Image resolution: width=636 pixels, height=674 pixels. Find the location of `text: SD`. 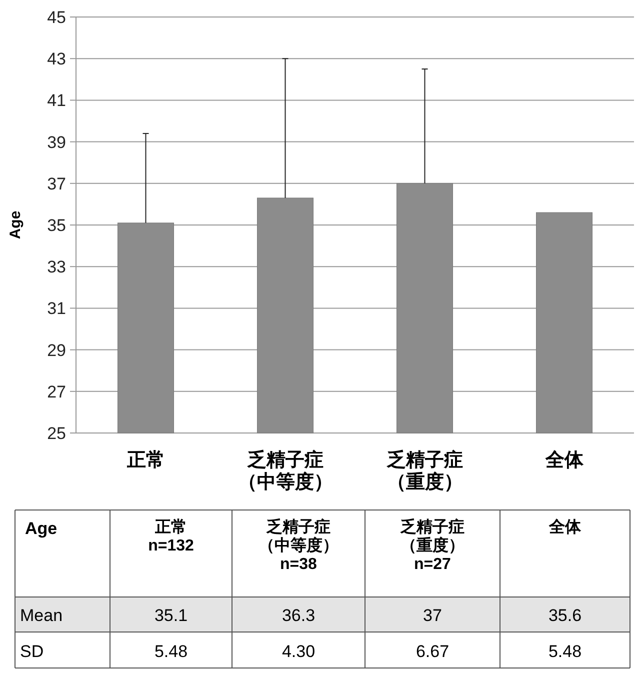

text: SD is located at coordinates (32, 651).